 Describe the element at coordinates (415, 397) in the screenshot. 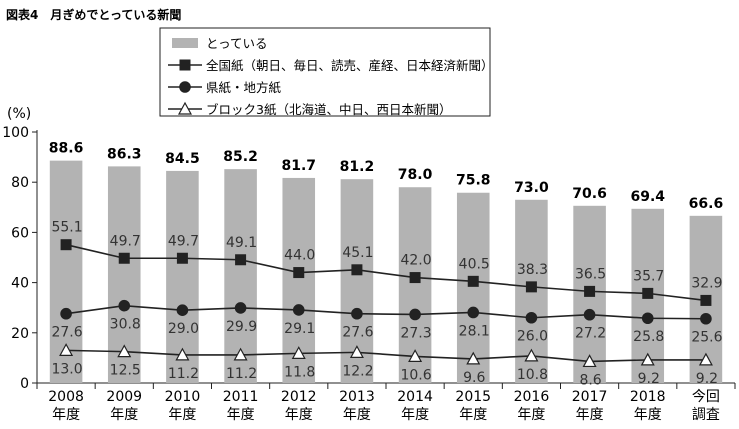

I see `x-tick-label: 2014` at that location.